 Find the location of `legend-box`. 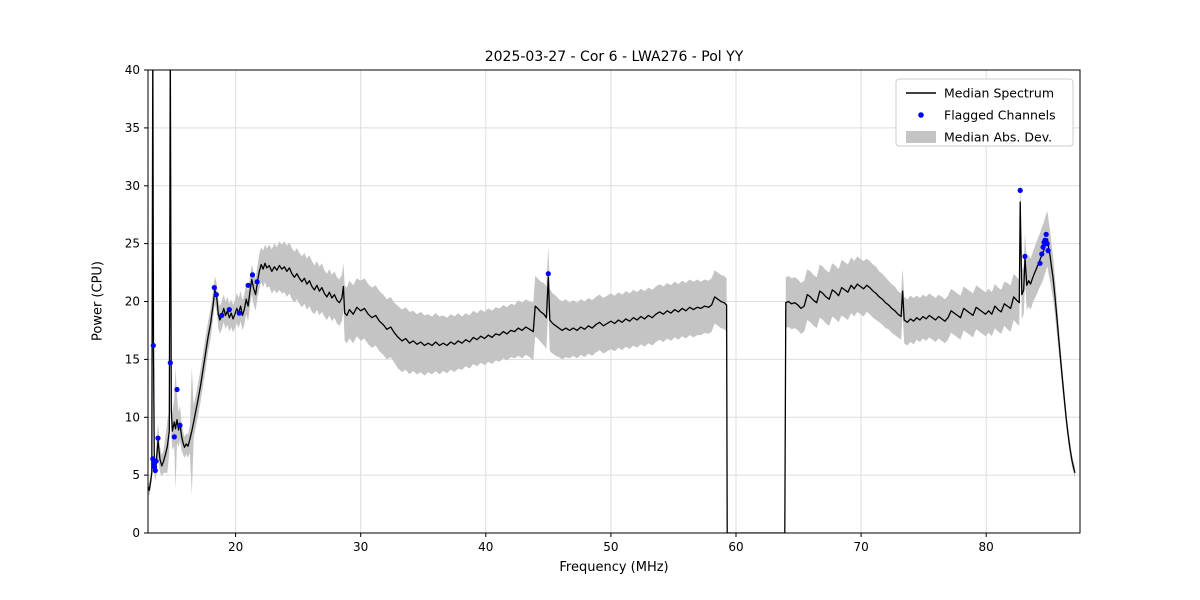

legend-box is located at coordinates (984, 112).